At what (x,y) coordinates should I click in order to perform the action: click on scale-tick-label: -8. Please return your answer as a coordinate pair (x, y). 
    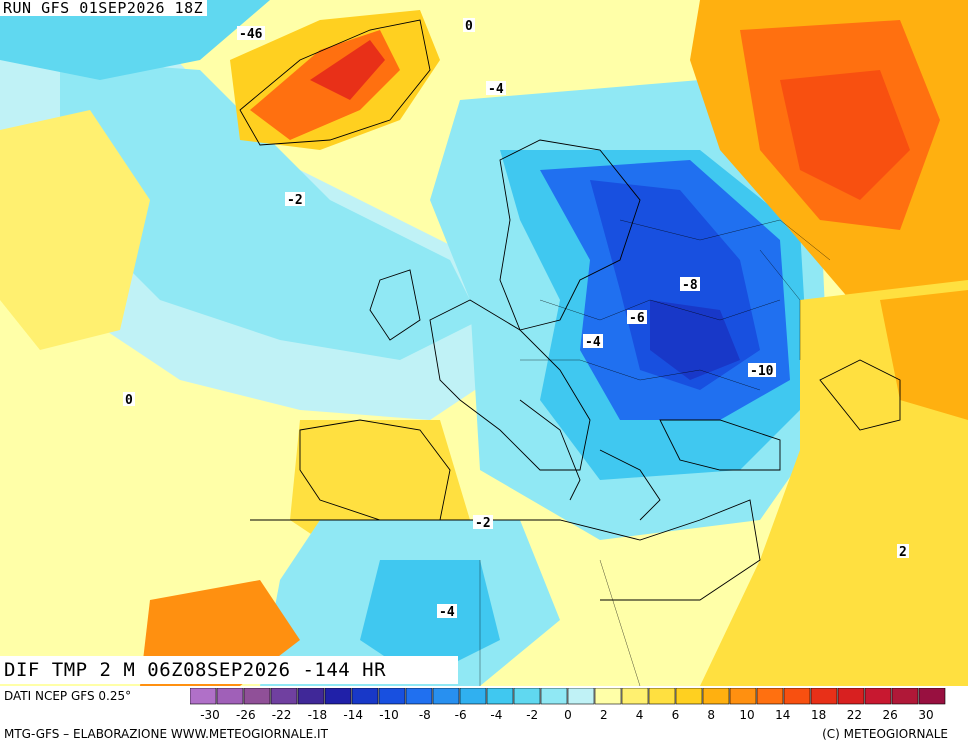
    Looking at the image, I should click on (425, 715).